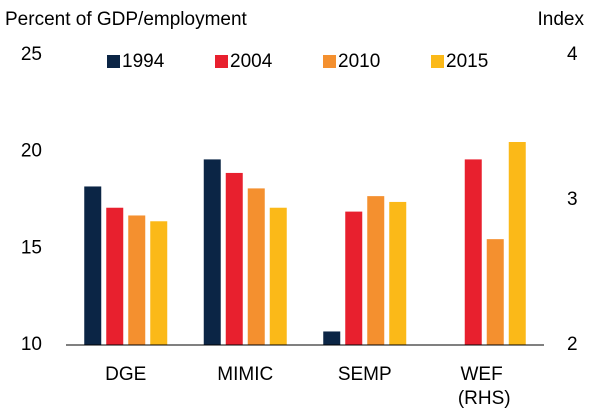 The image size is (589, 418). I want to click on y-tick-label: 20, so click(31, 151).